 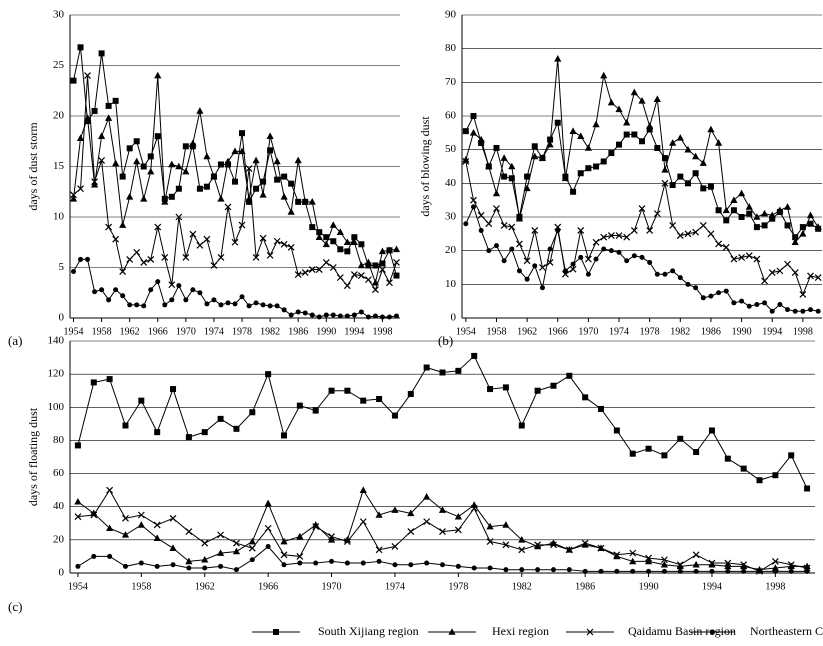 I want to click on y-tick-label: 80, so click(x=59, y=440).